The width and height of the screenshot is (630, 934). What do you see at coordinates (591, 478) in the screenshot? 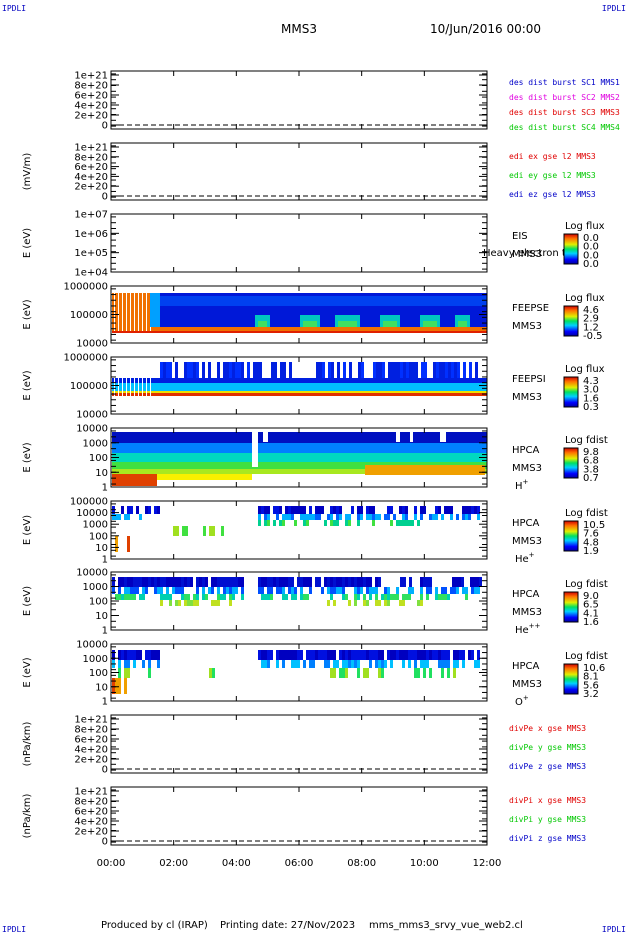
I see `colorbar-tick-label: 0.7` at bounding box center [591, 478].